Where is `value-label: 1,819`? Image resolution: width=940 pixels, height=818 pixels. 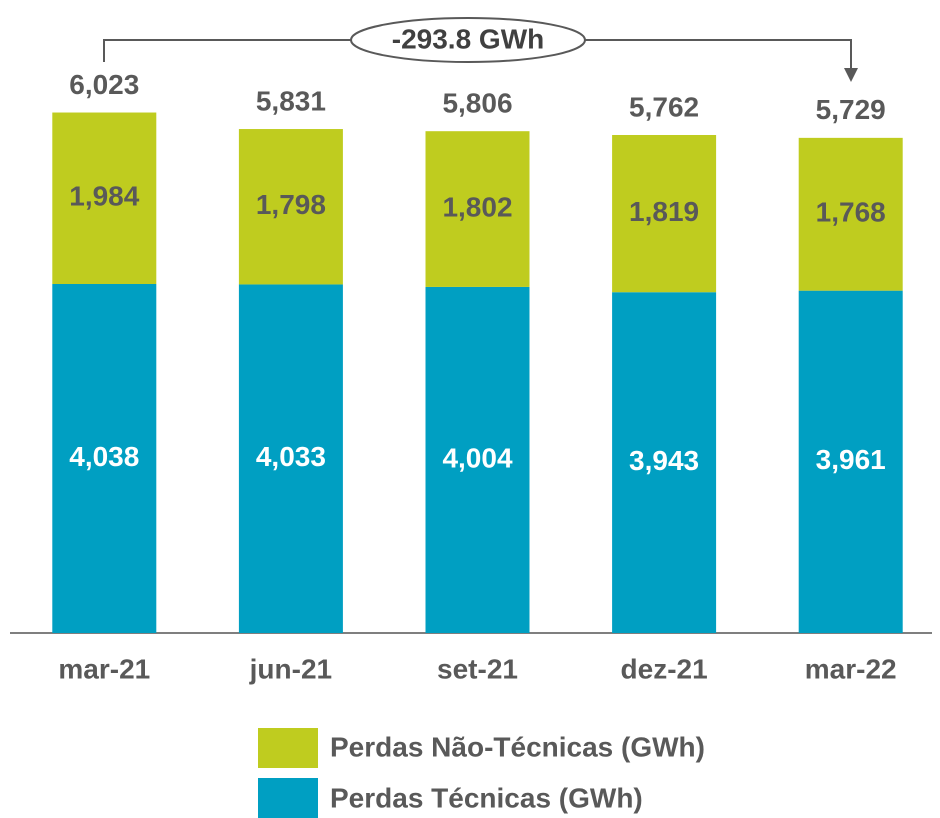 value-label: 1,819 is located at coordinates (664, 211).